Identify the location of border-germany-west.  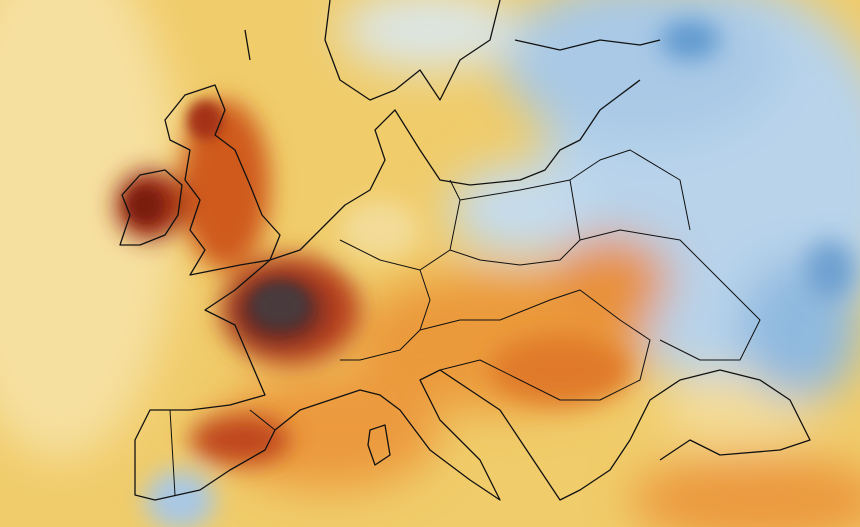
(440, 225).